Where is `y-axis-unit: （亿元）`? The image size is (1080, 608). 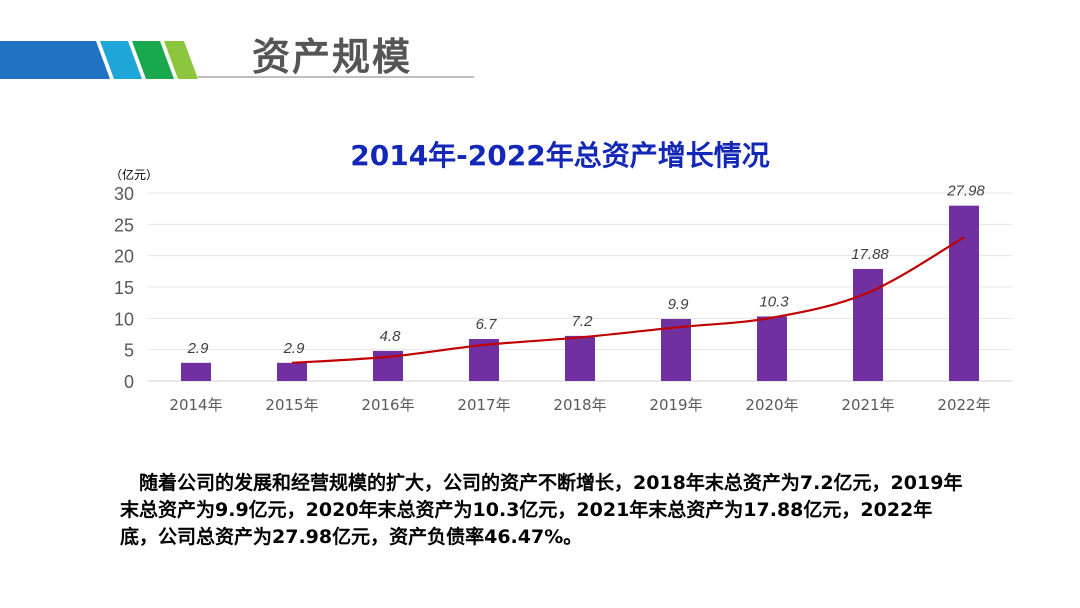 y-axis-unit: （亿元） is located at coordinates (134, 174).